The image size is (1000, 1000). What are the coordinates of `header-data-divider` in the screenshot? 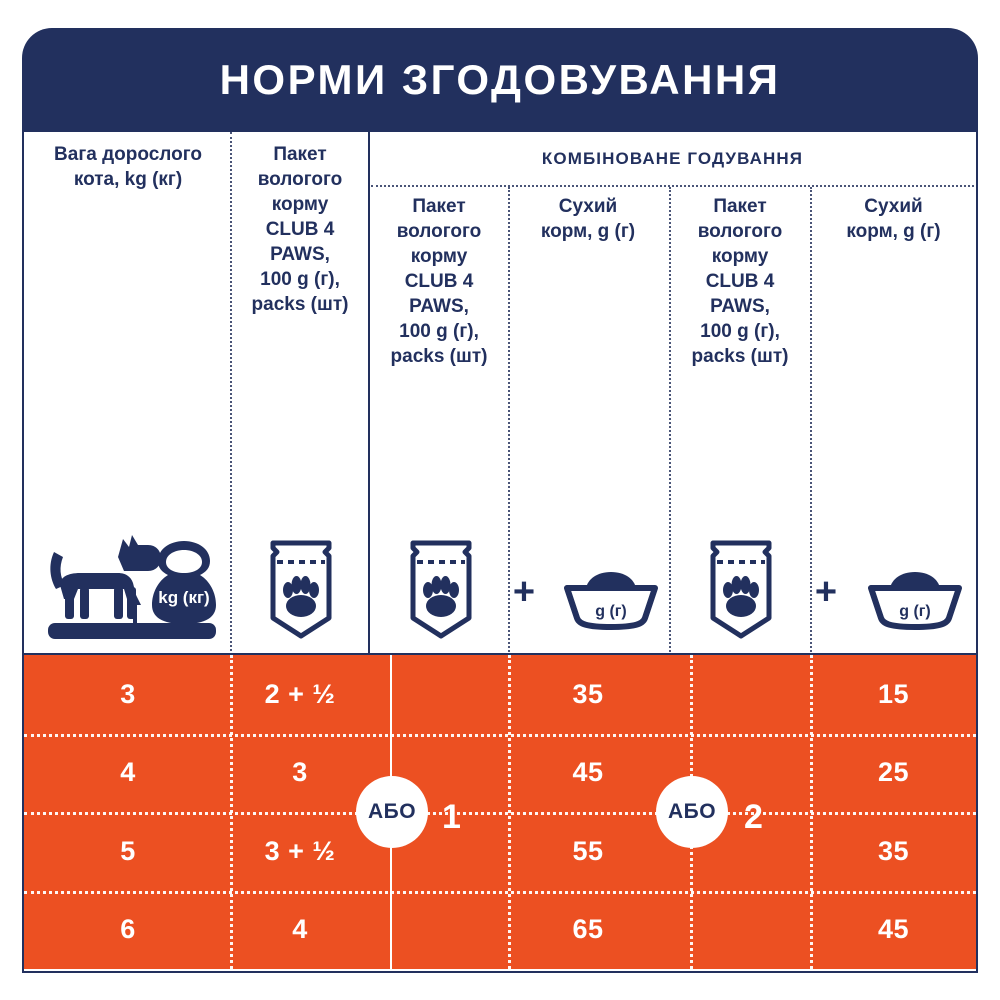 It's located at (500, 654).